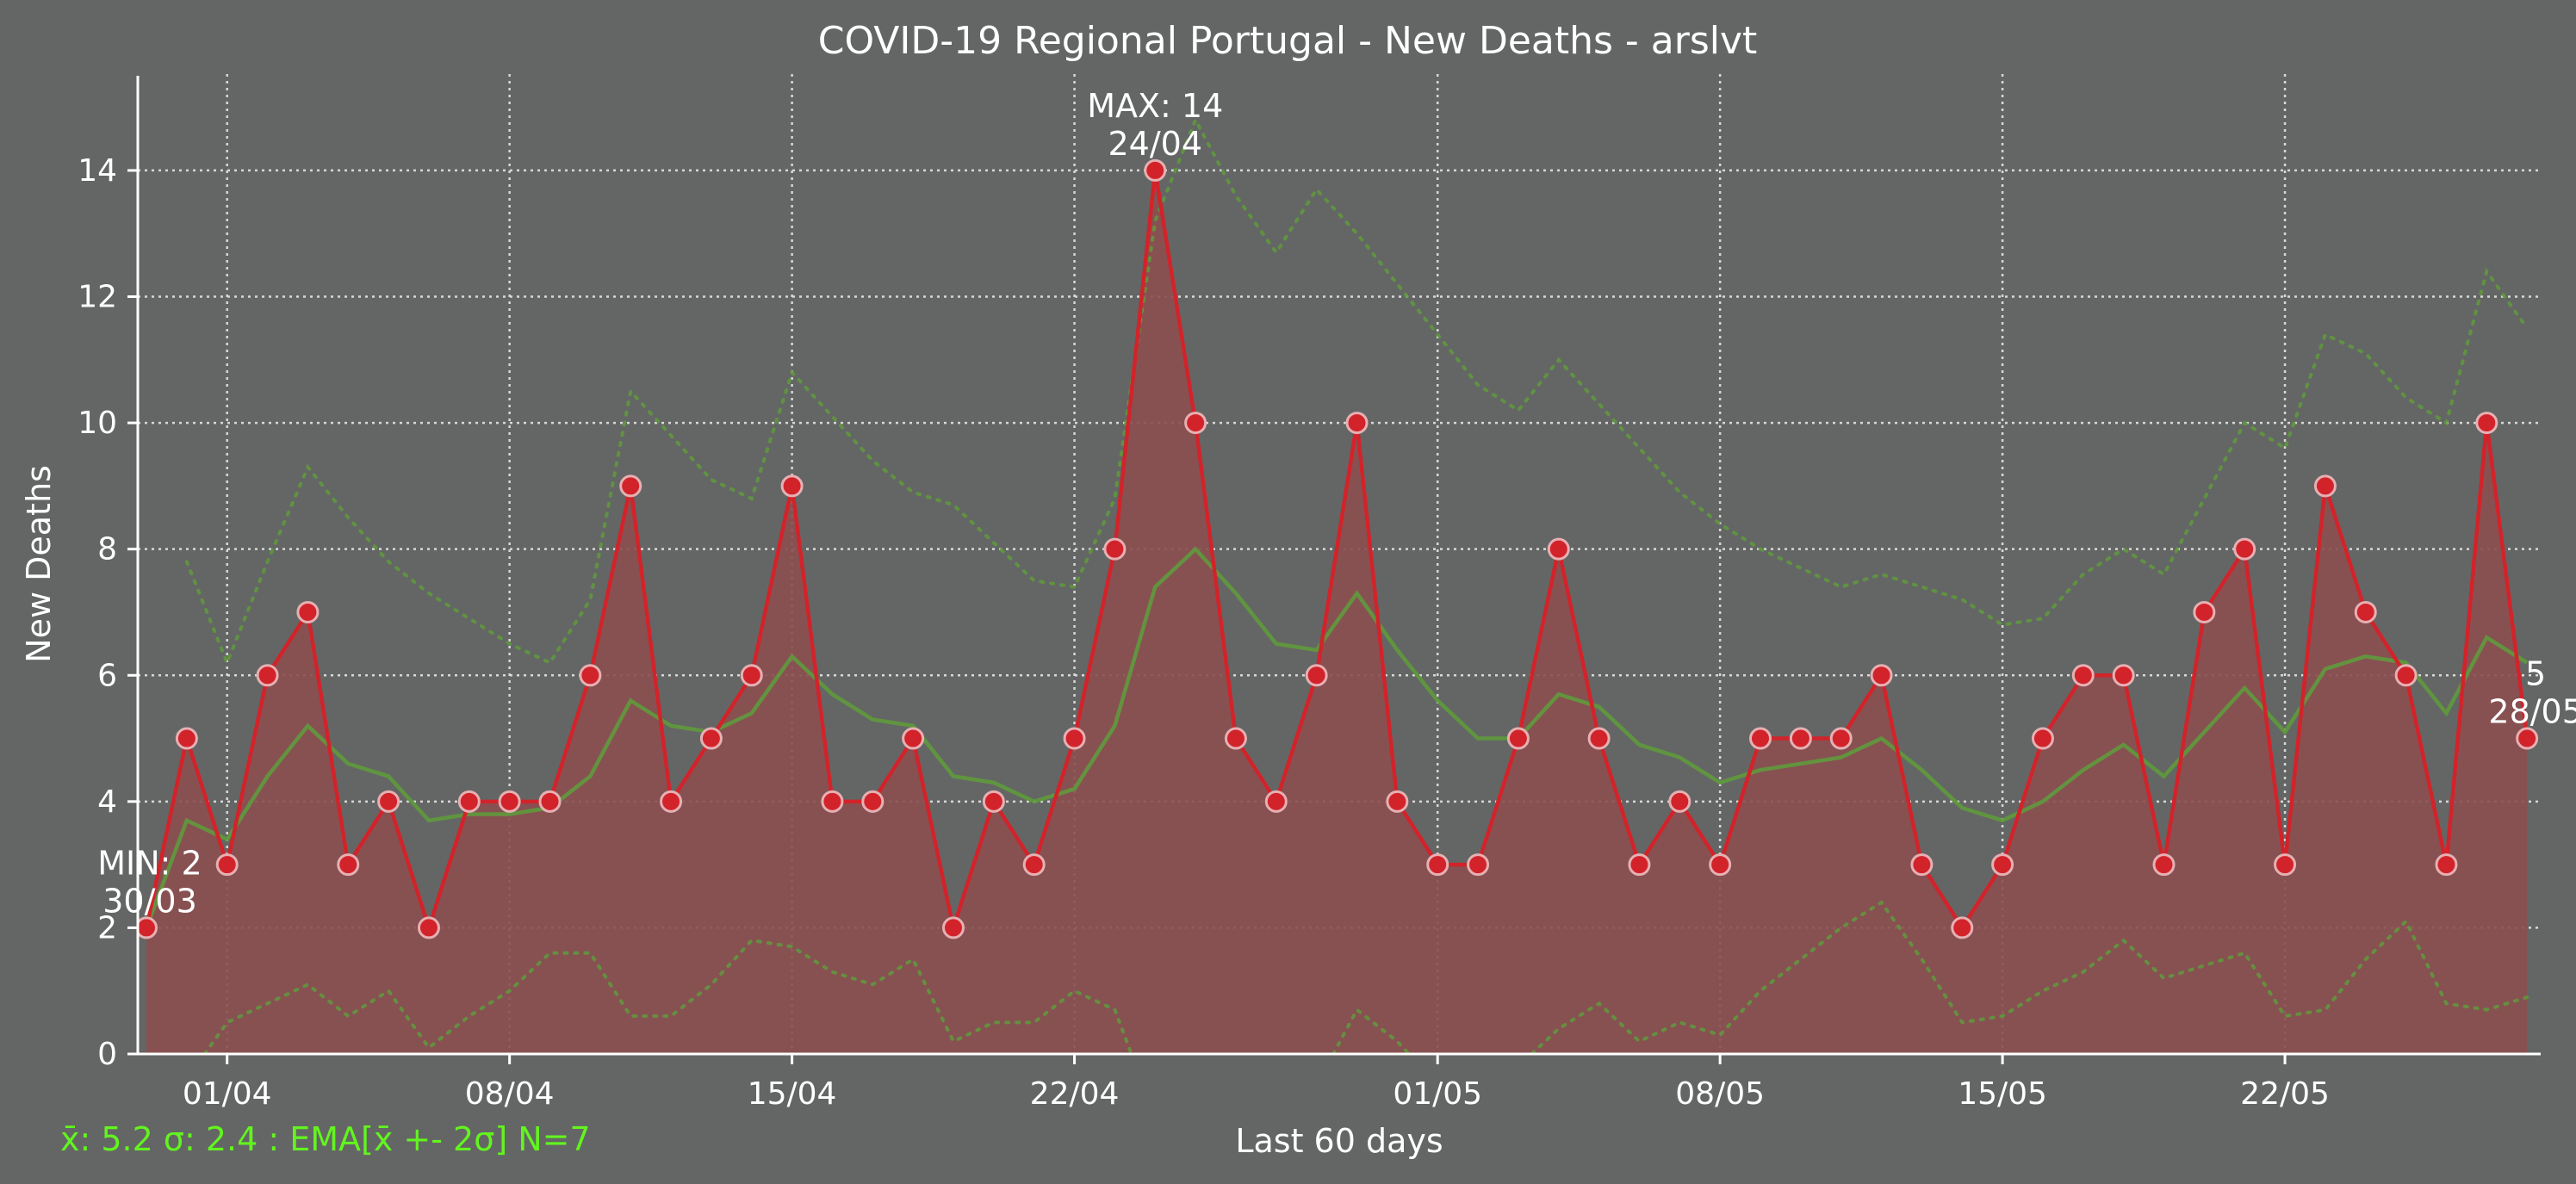 The width and height of the screenshot is (2576, 1184). What do you see at coordinates (98, 612) in the screenshot?
I see `y-tick-labels: 0 2 4 6 8 10 12 14` at bounding box center [98, 612].